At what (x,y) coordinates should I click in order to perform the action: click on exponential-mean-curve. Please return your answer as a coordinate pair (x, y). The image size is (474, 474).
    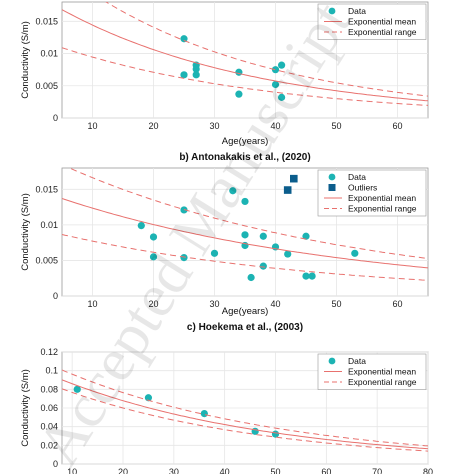
    Looking at the image, I should click on (245, 233).